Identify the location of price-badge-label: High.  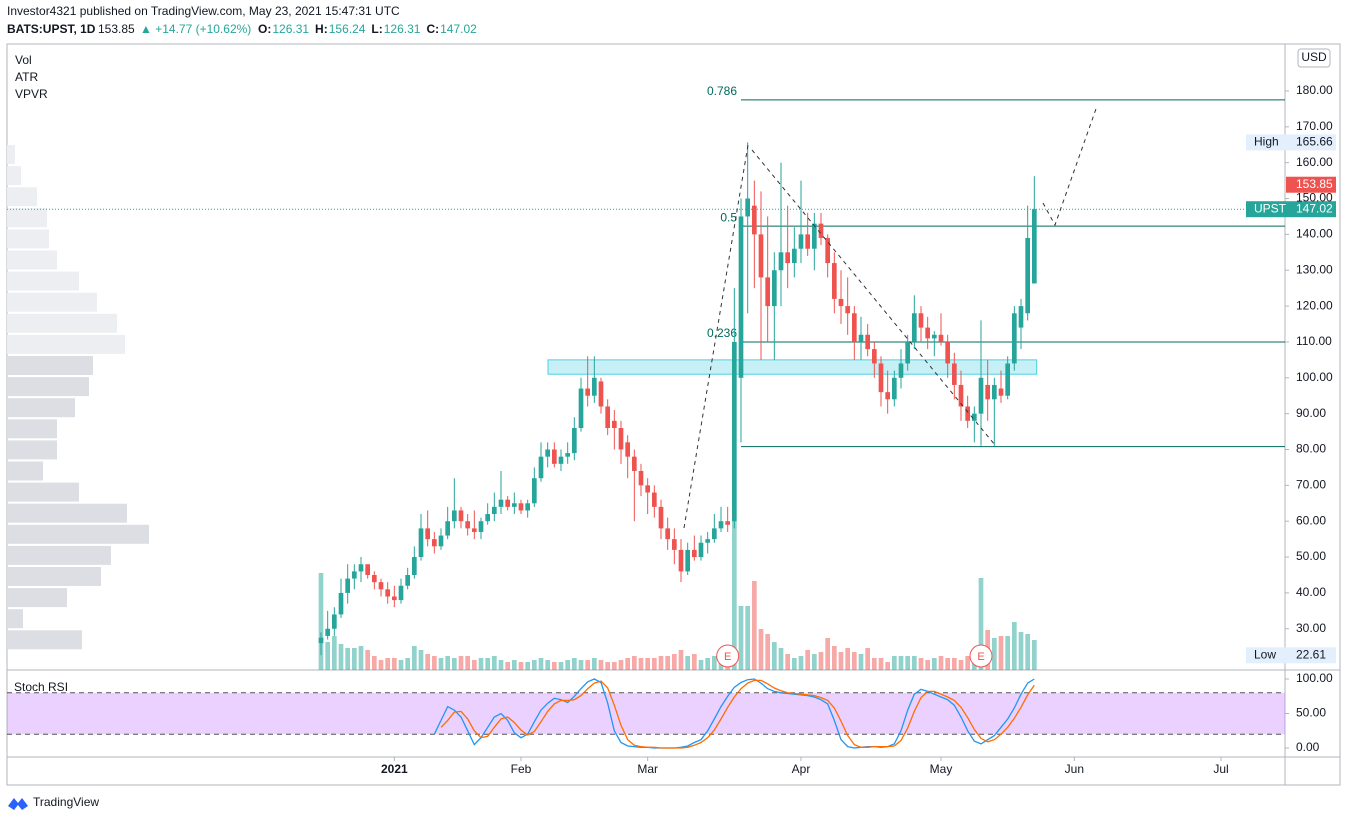
(1266, 142).